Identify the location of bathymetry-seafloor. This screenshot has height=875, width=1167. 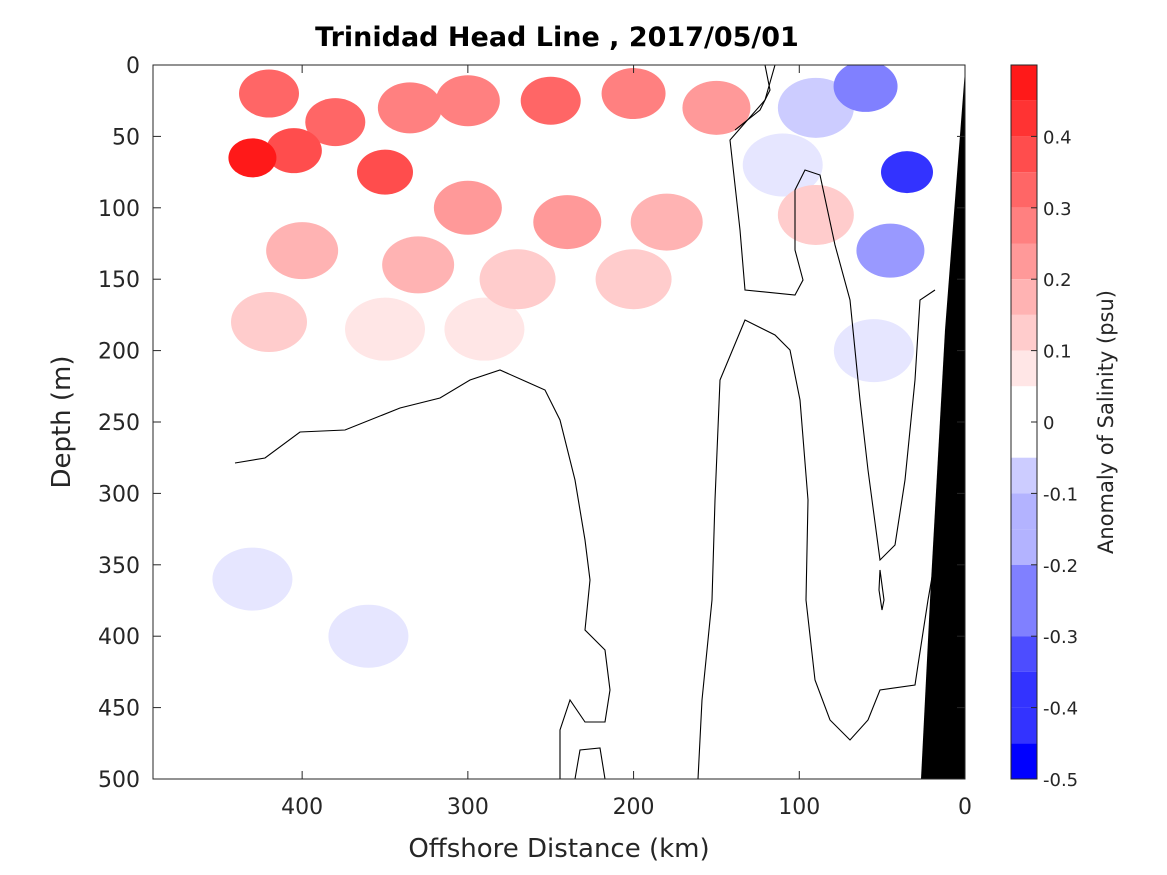
(943, 424).